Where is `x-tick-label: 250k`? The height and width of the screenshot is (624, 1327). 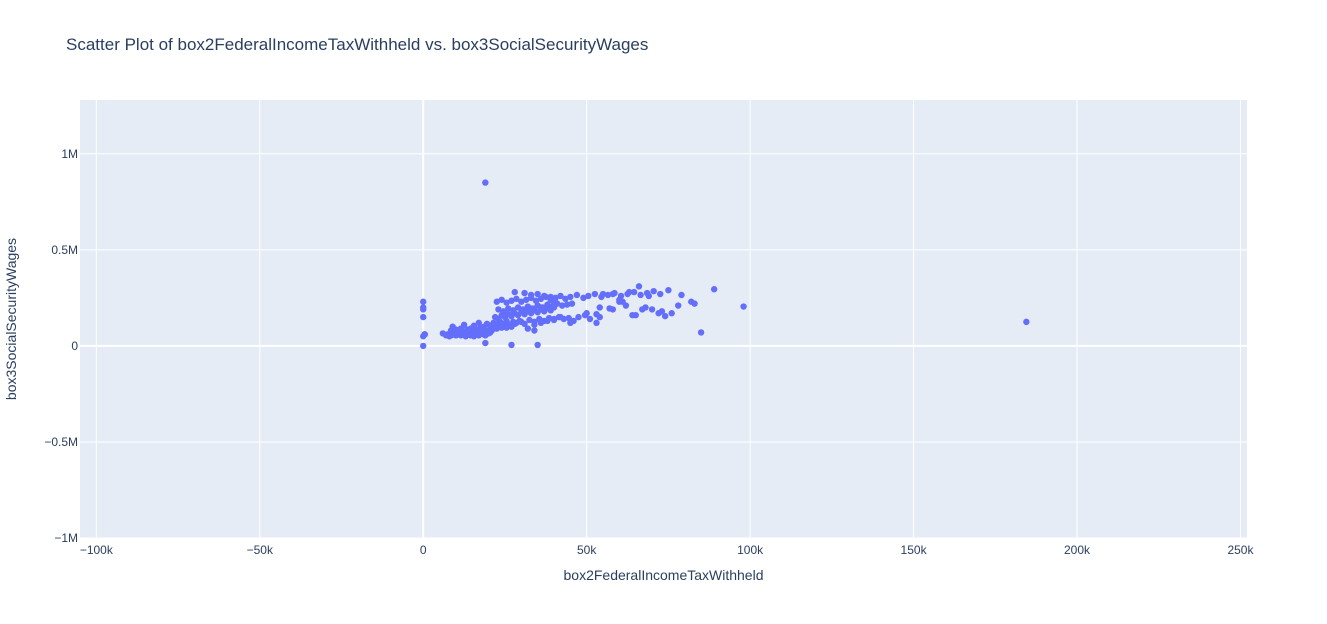
x-tick-label: 250k is located at coordinates (1240, 550).